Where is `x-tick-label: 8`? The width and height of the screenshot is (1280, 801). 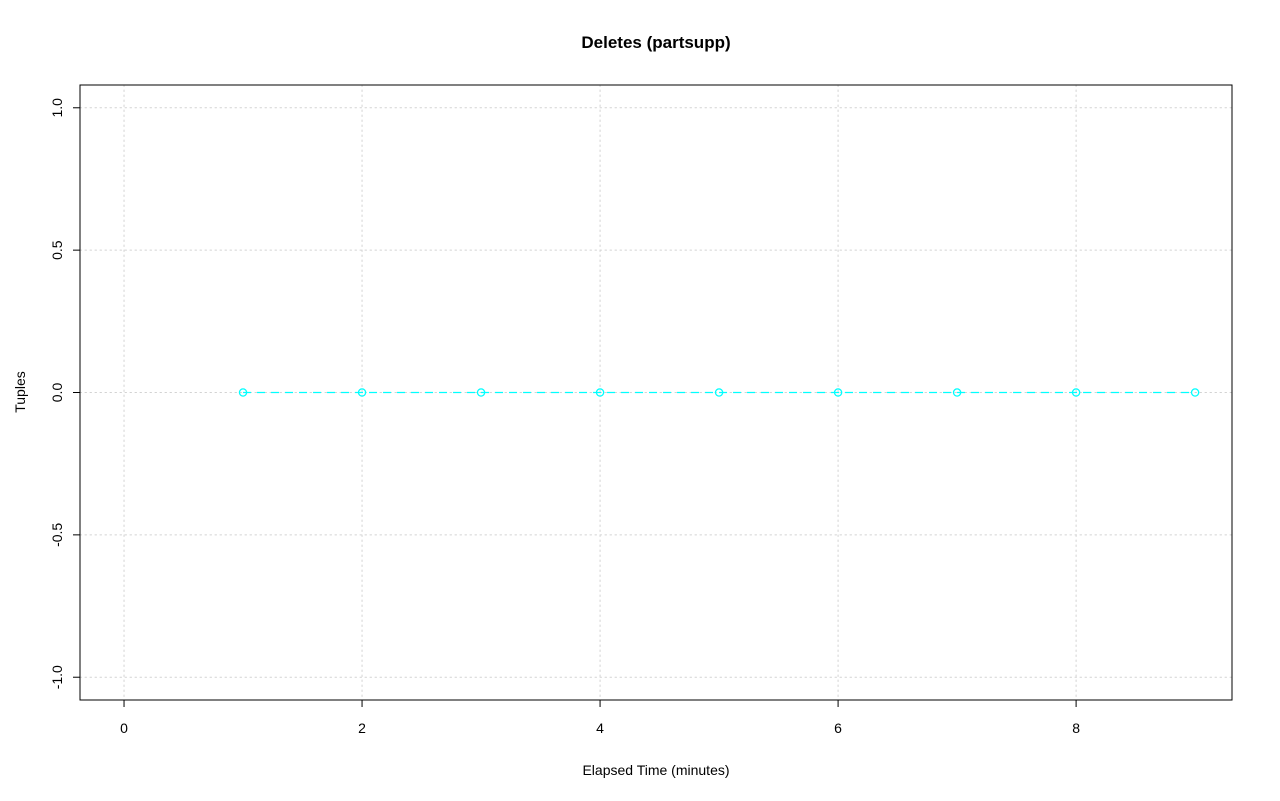
x-tick-label: 8 is located at coordinates (1076, 728).